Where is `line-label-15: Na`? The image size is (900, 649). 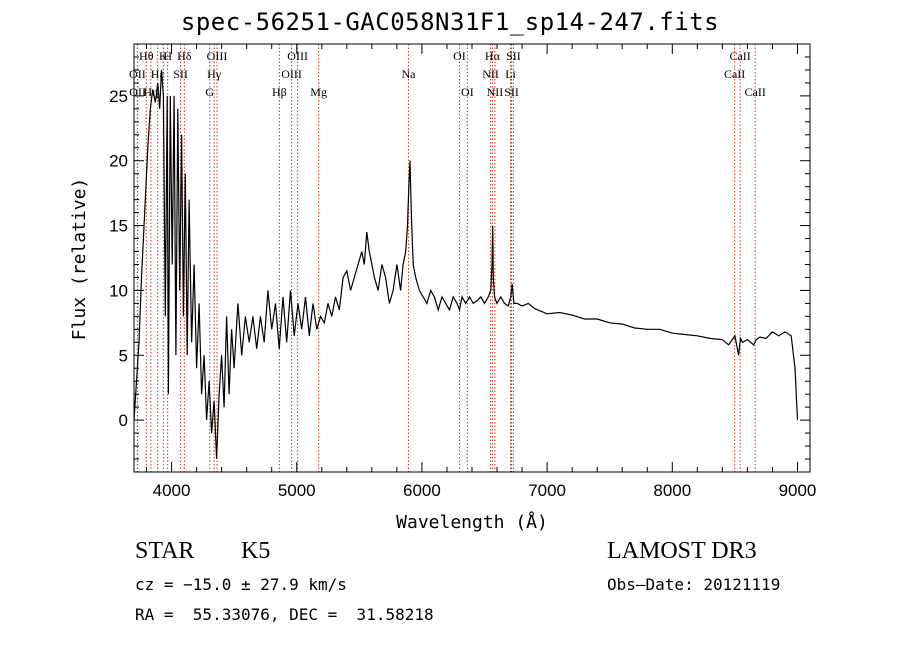 line-label-15: Na is located at coordinates (409, 74).